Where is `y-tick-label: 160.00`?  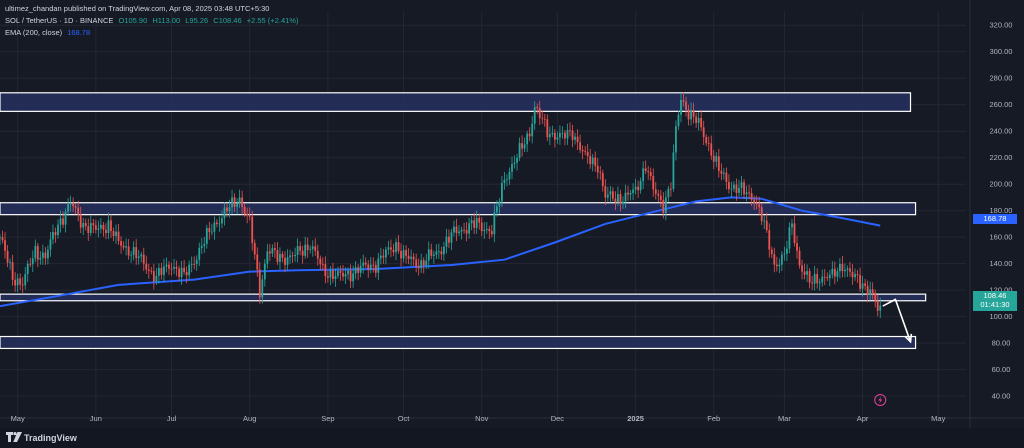
y-tick-label: 160.00 is located at coordinates (1001, 237).